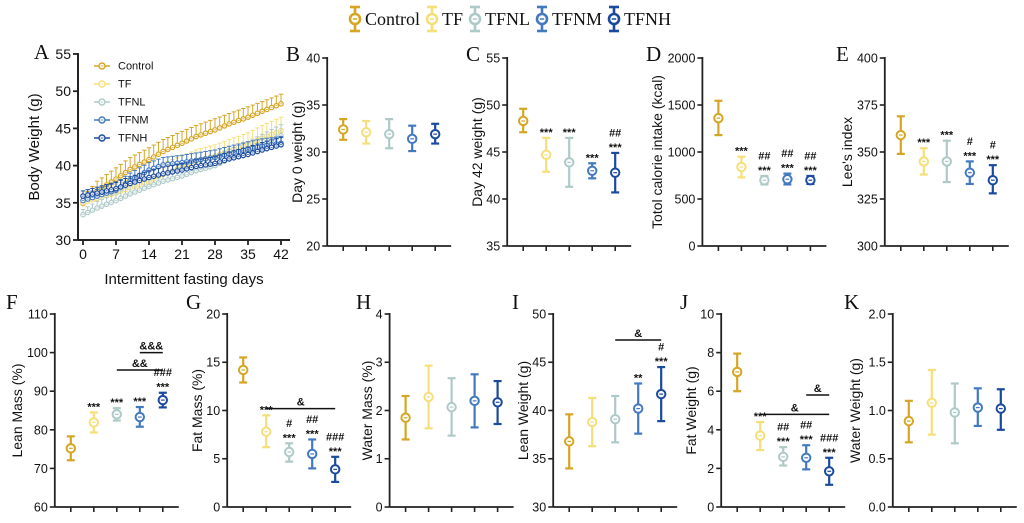  Describe the element at coordinates (867, 152) in the screenshot. I see `svg-text: 350` at that location.